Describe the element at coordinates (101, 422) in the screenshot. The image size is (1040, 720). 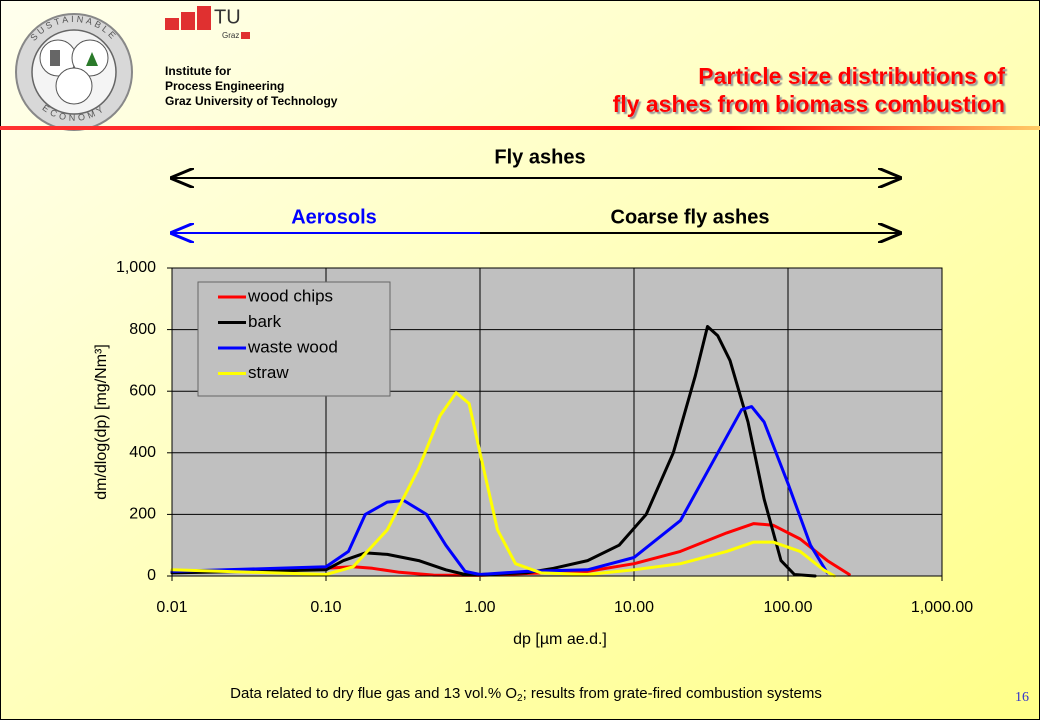
I see `y-axis-label: dm/dlog(dp) [mg/Nm³]` at that location.